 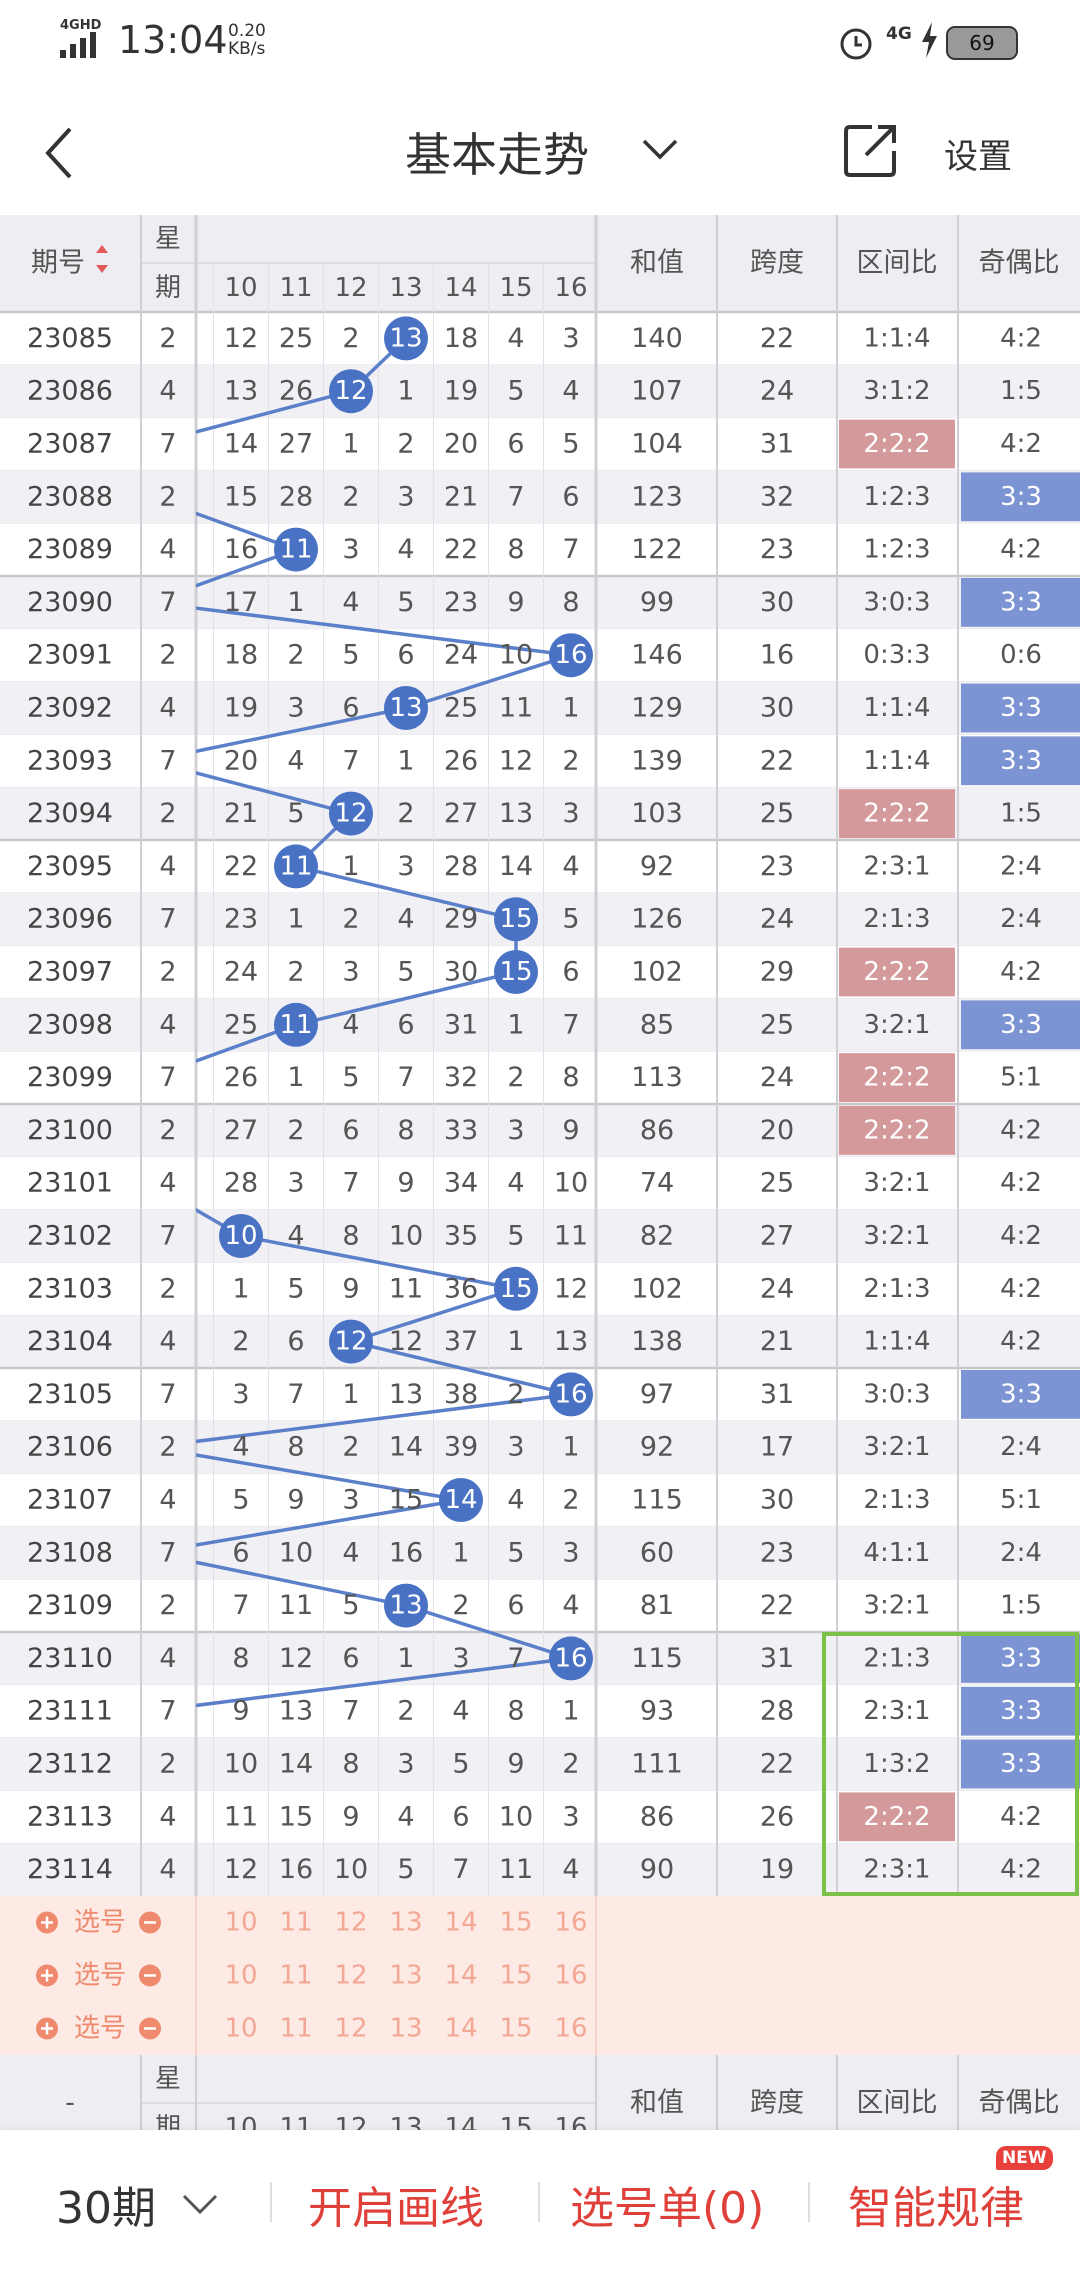 What do you see at coordinates (936, 2208) in the screenshot?
I see `smart-rules-button: 智能规律` at bounding box center [936, 2208].